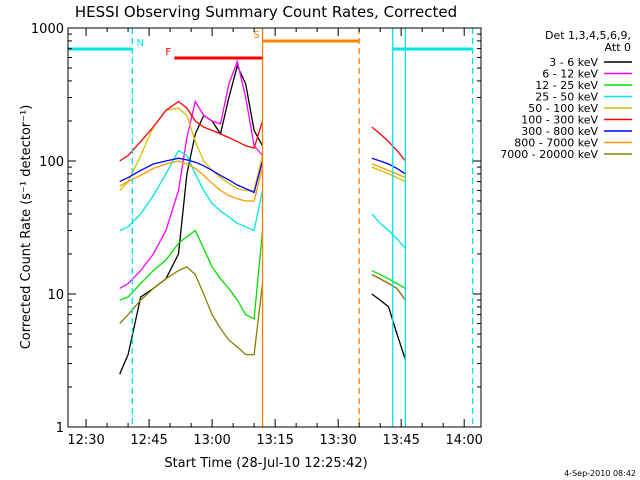  Describe the element at coordinates (388, 280) in the screenshot. I see `series-line-2-segment2` at that location.